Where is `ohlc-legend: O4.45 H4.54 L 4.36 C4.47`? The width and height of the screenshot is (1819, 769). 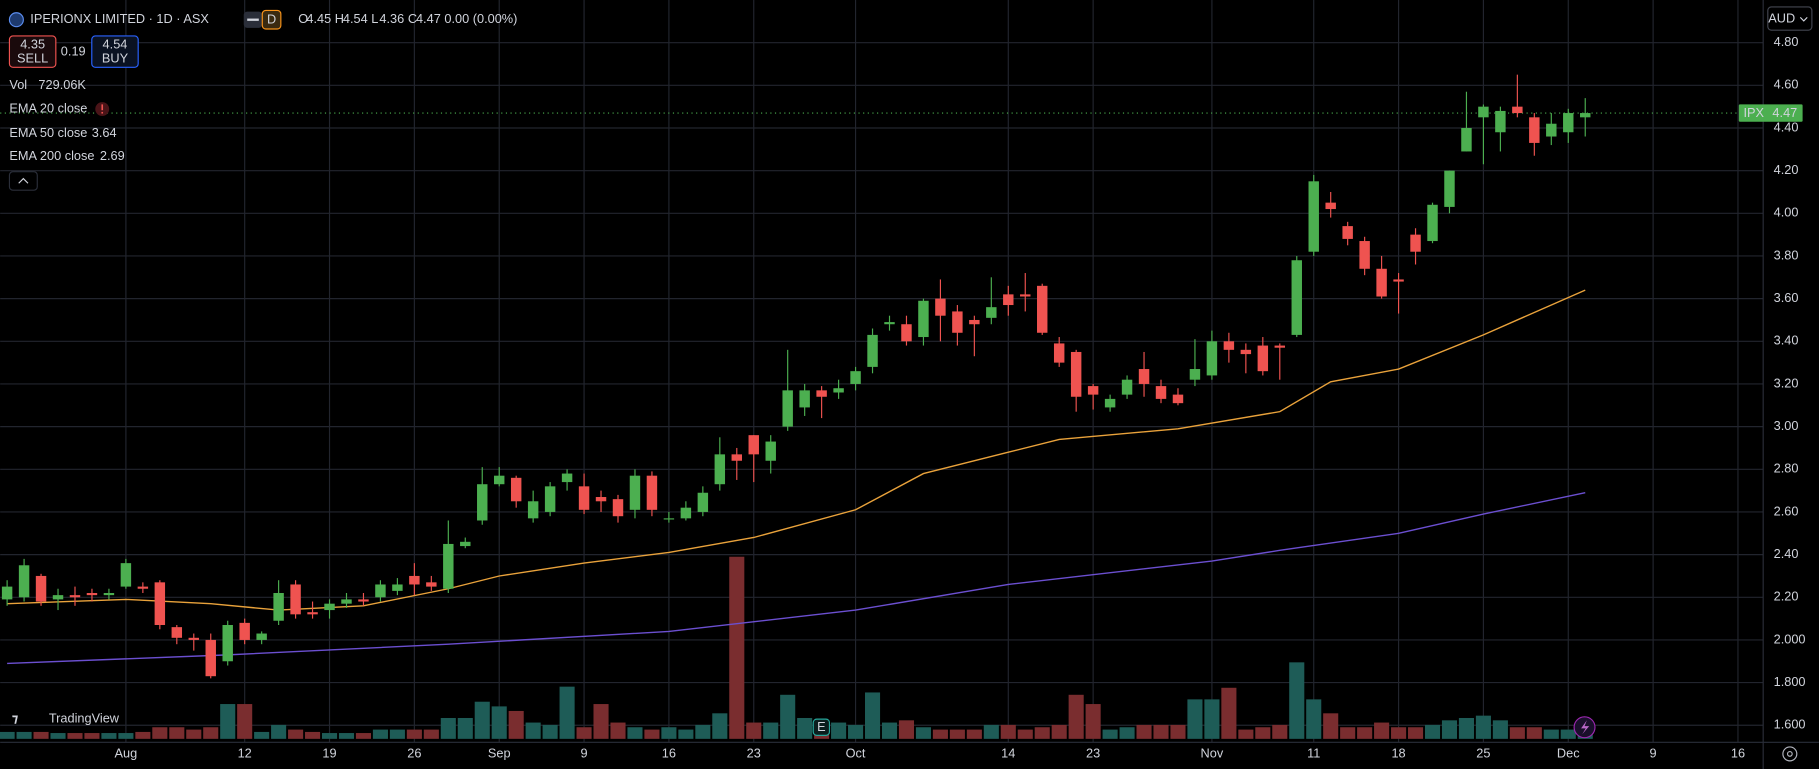
ohlc-legend: O4.45 H4.54 L 4.36 C4.47 is located at coordinates (369, 18).